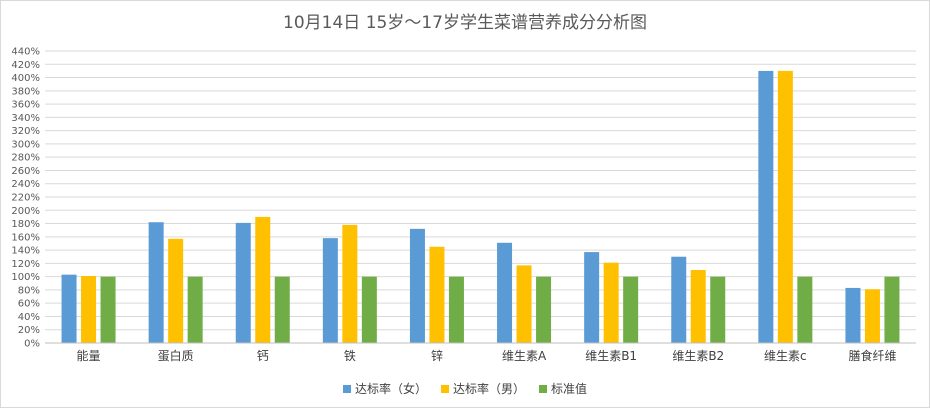 The width and height of the screenshot is (930, 408). I want to click on x-tick-label: 维生素B2, so click(698, 356).